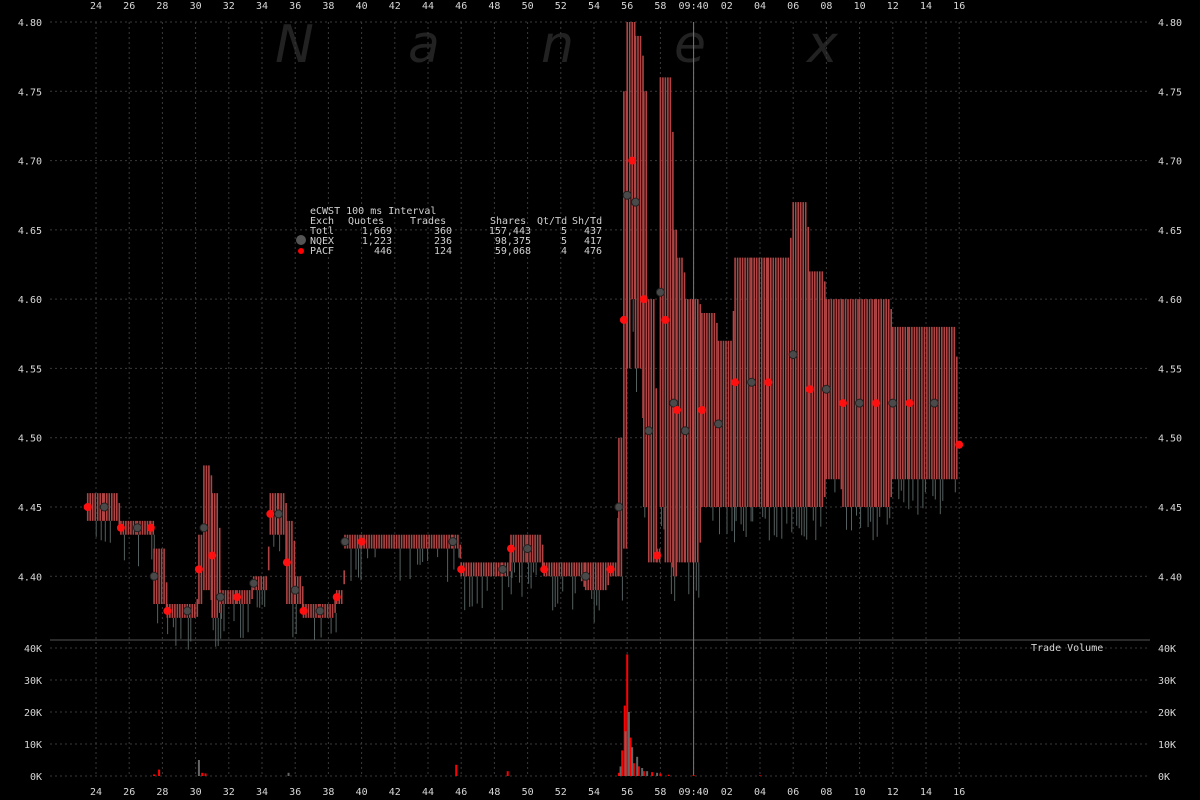 Image resolution: width=1200 pixels, height=800 pixels. What do you see at coordinates (593, 251) in the screenshot?
I see `legend-row-pacf-shtd: 476` at bounding box center [593, 251].